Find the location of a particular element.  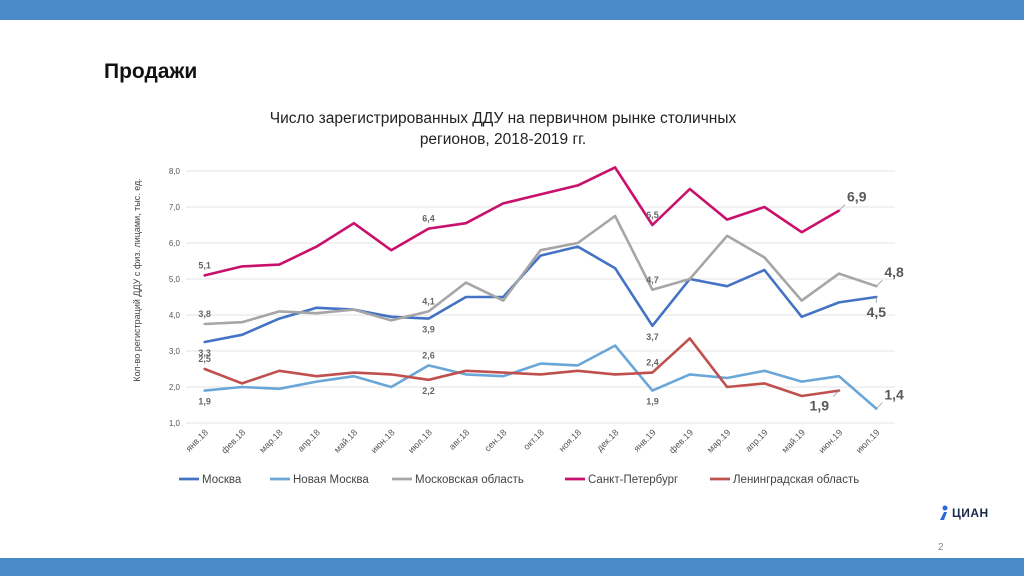

x-tick-label: апр.19 is located at coordinates (756, 440).